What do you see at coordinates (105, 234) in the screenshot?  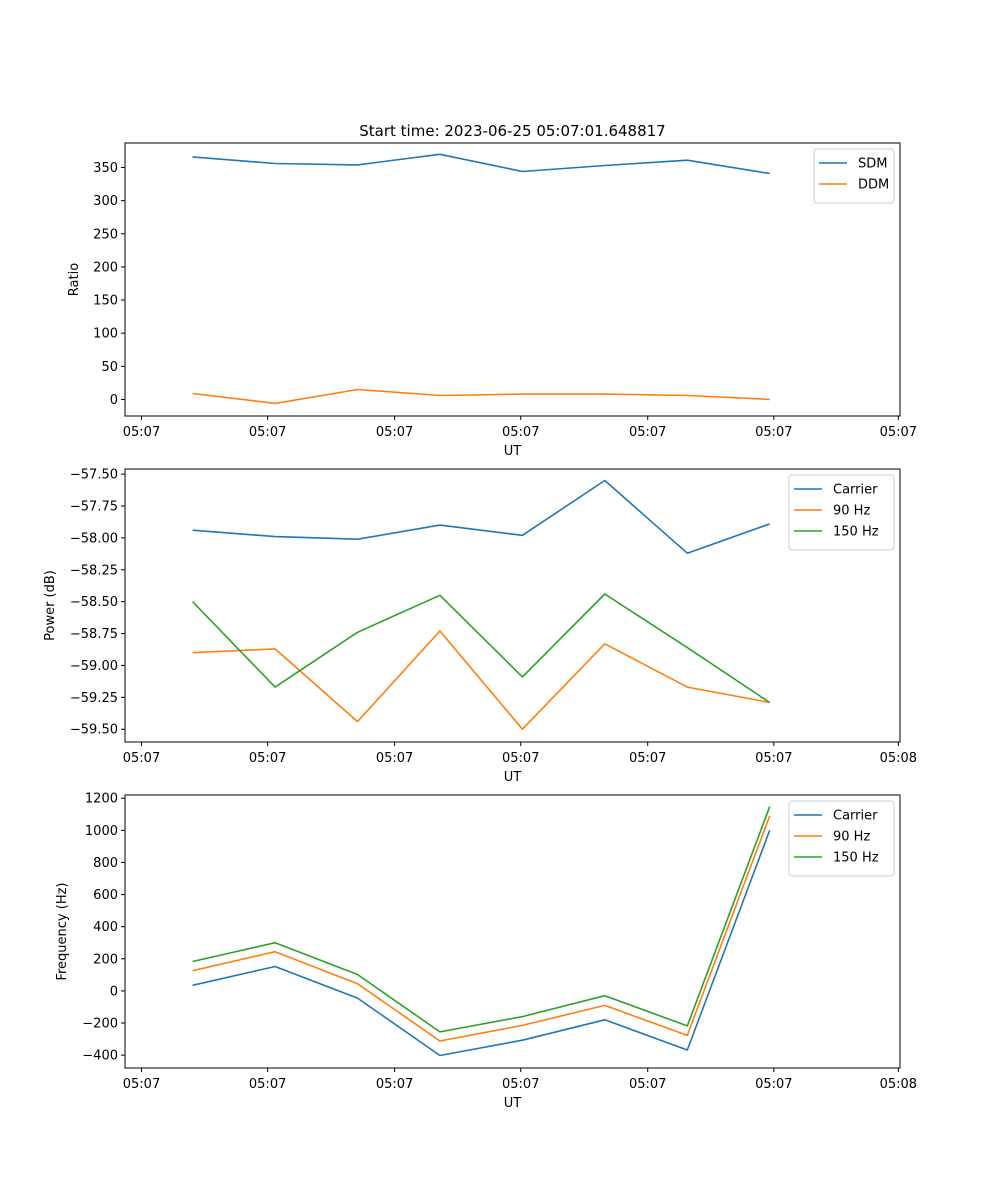 I see `y-tick-label: 250` at bounding box center [105, 234].